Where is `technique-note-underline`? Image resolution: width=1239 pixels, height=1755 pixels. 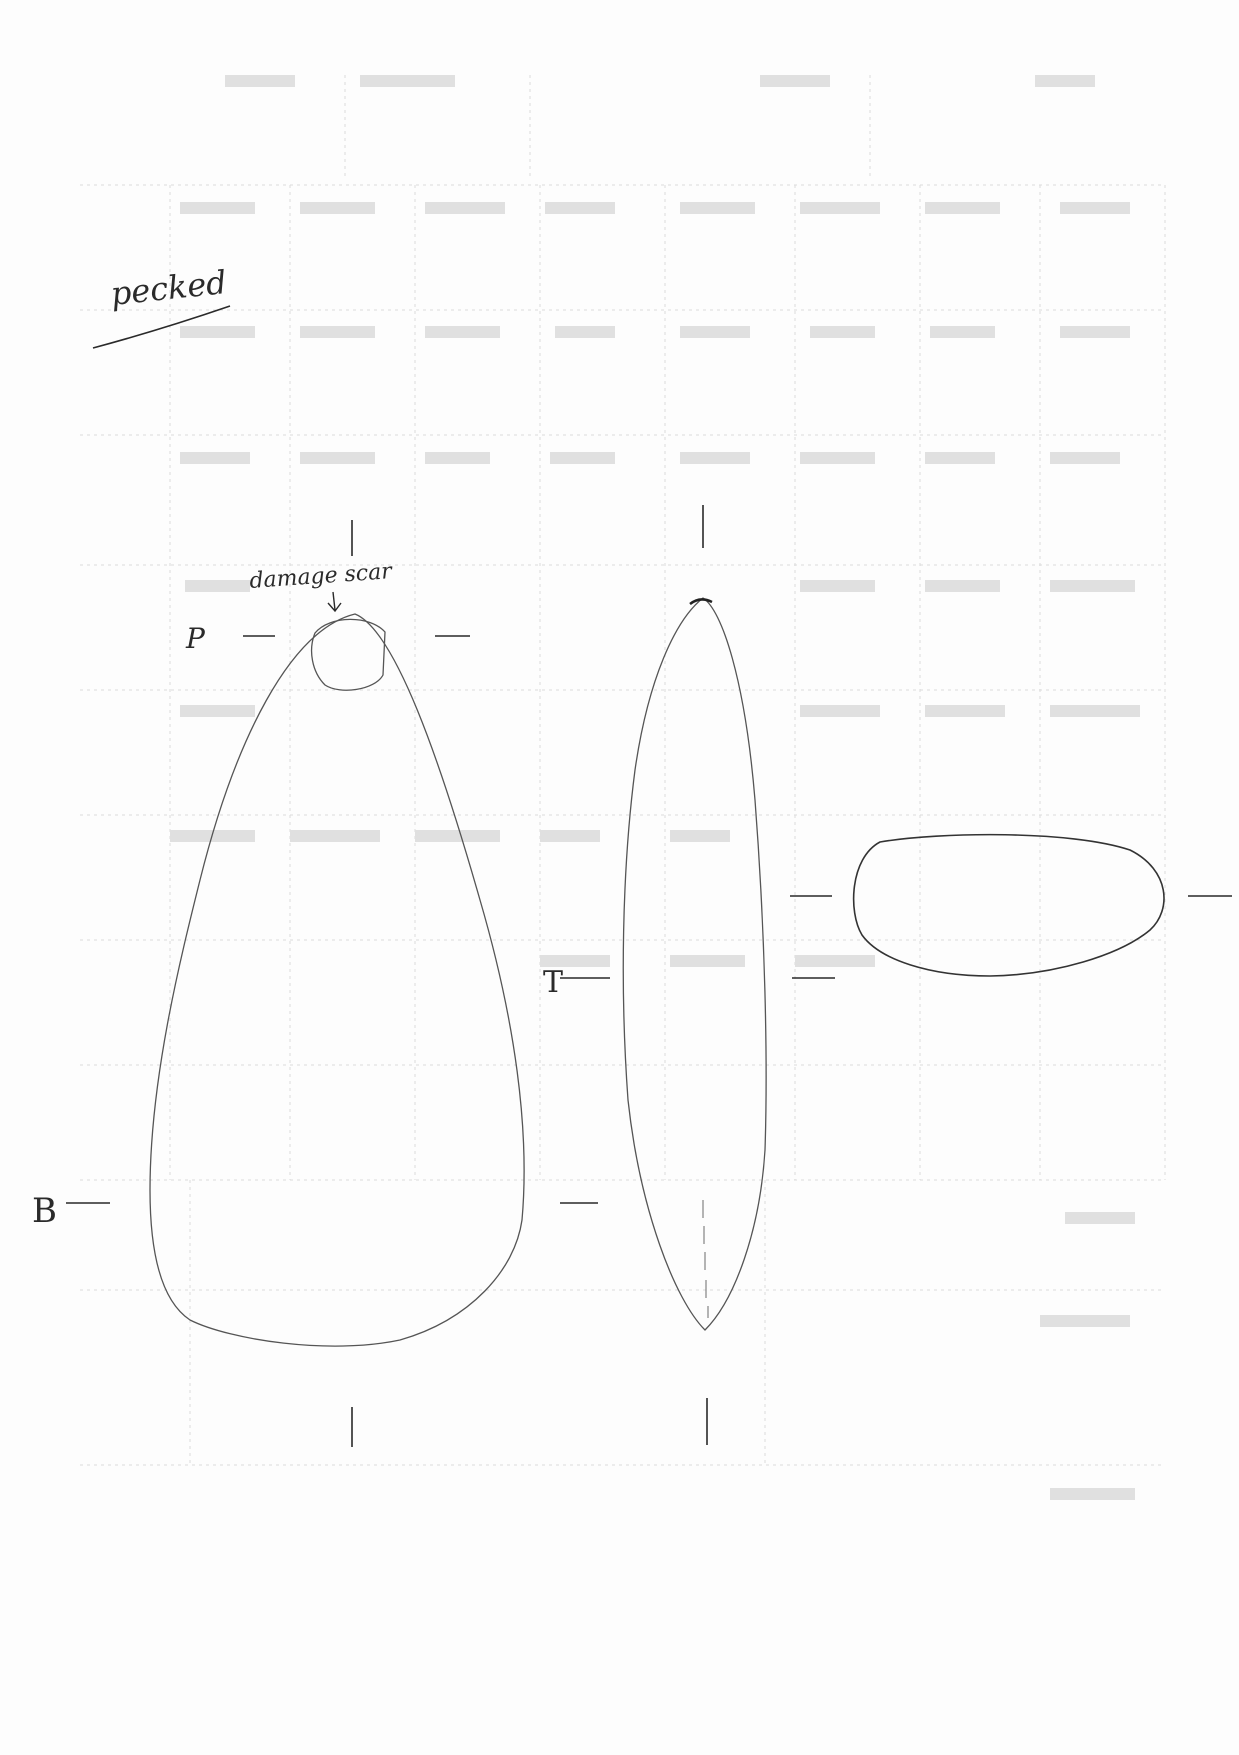 technique-note-underline is located at coordinates (161, 327).